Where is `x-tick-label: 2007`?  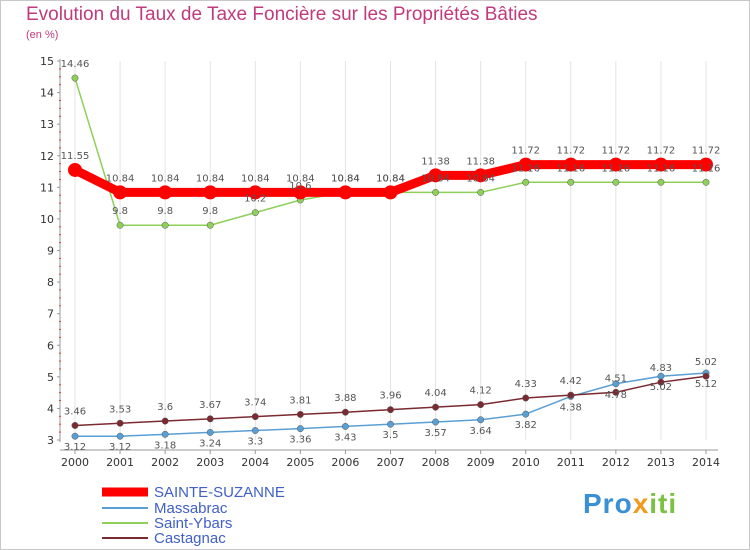 x-tick-label: 2007 is located at coordinates (391, 462).